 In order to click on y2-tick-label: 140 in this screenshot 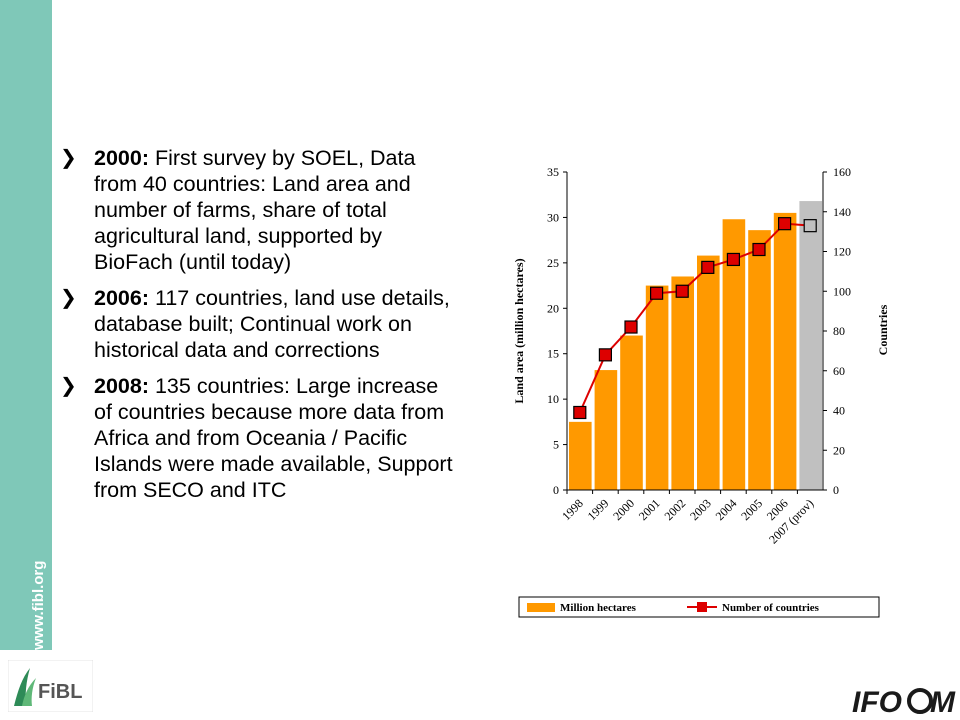, I will do `click(842, 212)`.